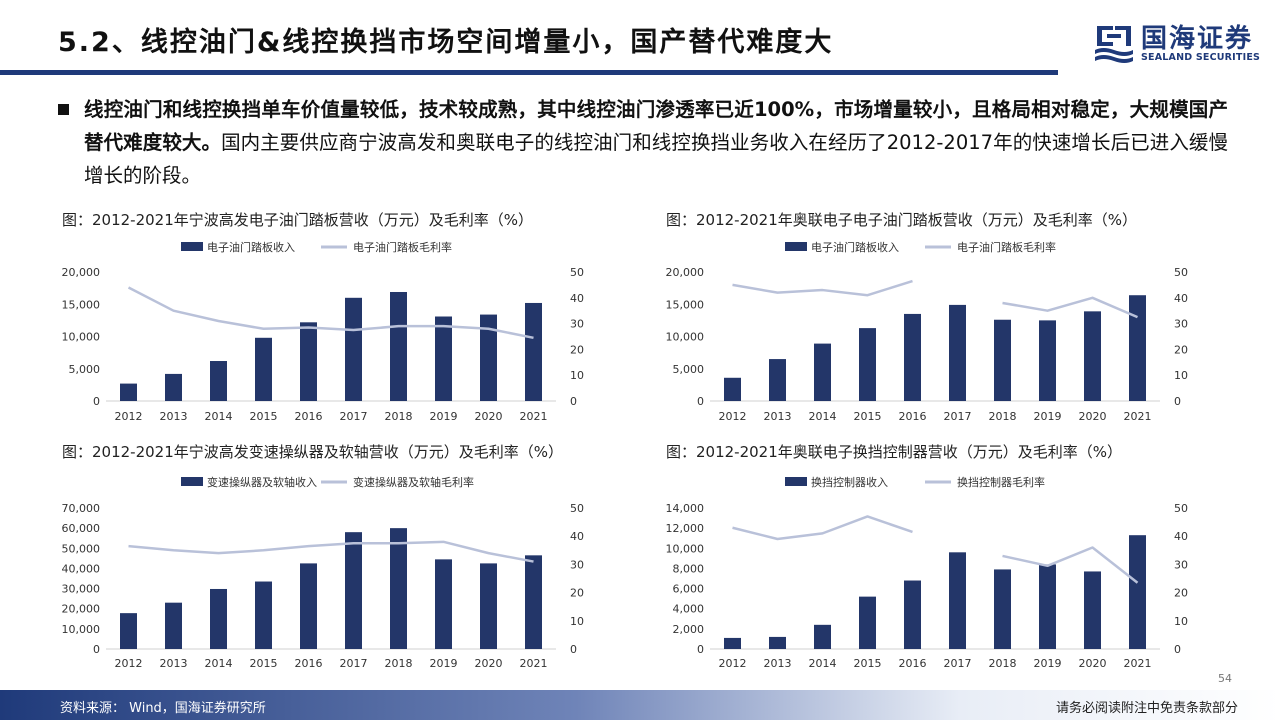  Describe the element at coordinates (298, 220) in the screenshot. I see `figure-title-1: 图：2012-2021年宁波高发电子油门踏板营收（万元）及毛利率（%）` at that location.